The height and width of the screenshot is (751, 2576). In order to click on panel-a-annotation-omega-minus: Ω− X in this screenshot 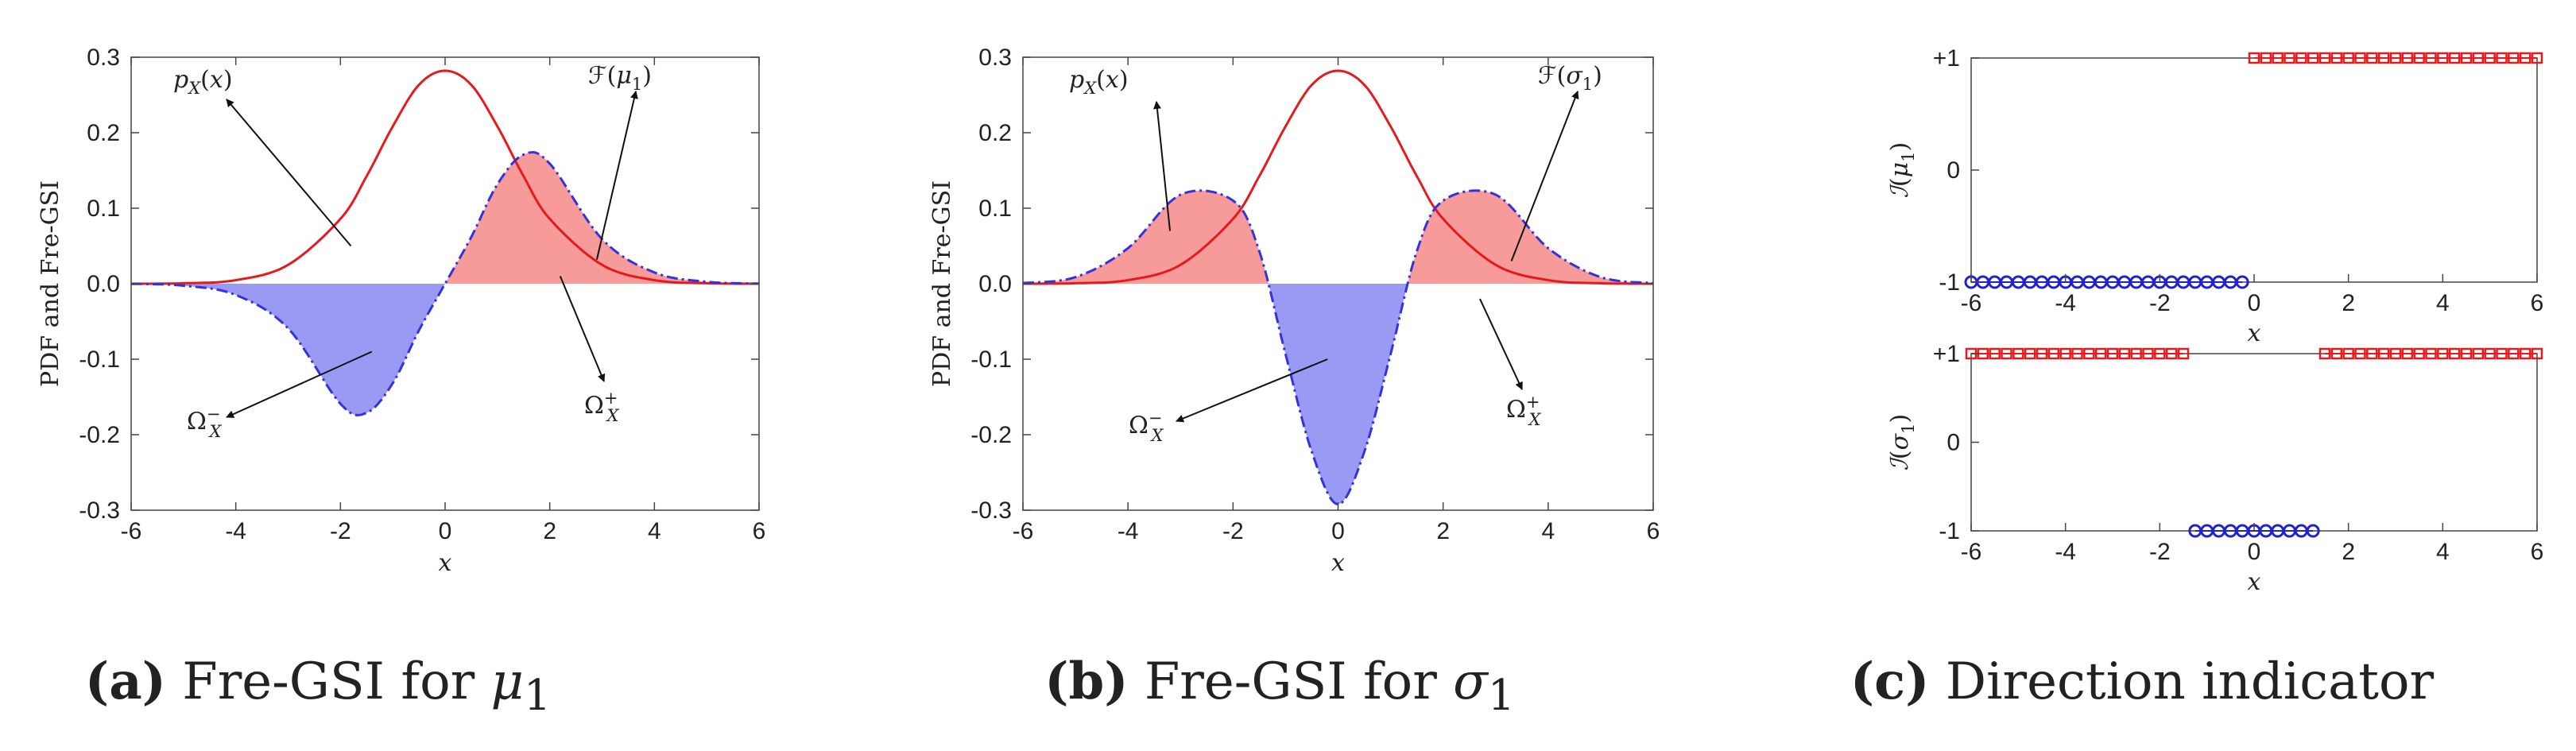, I will do `click(204, 423)`.